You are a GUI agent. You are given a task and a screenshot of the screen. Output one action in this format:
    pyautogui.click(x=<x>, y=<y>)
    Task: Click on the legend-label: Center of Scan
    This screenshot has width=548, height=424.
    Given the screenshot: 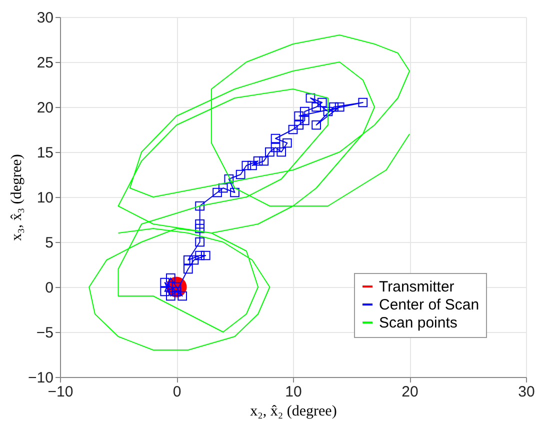 What is the action you would take?
    pyautogui.click(x=429, y=305)
    